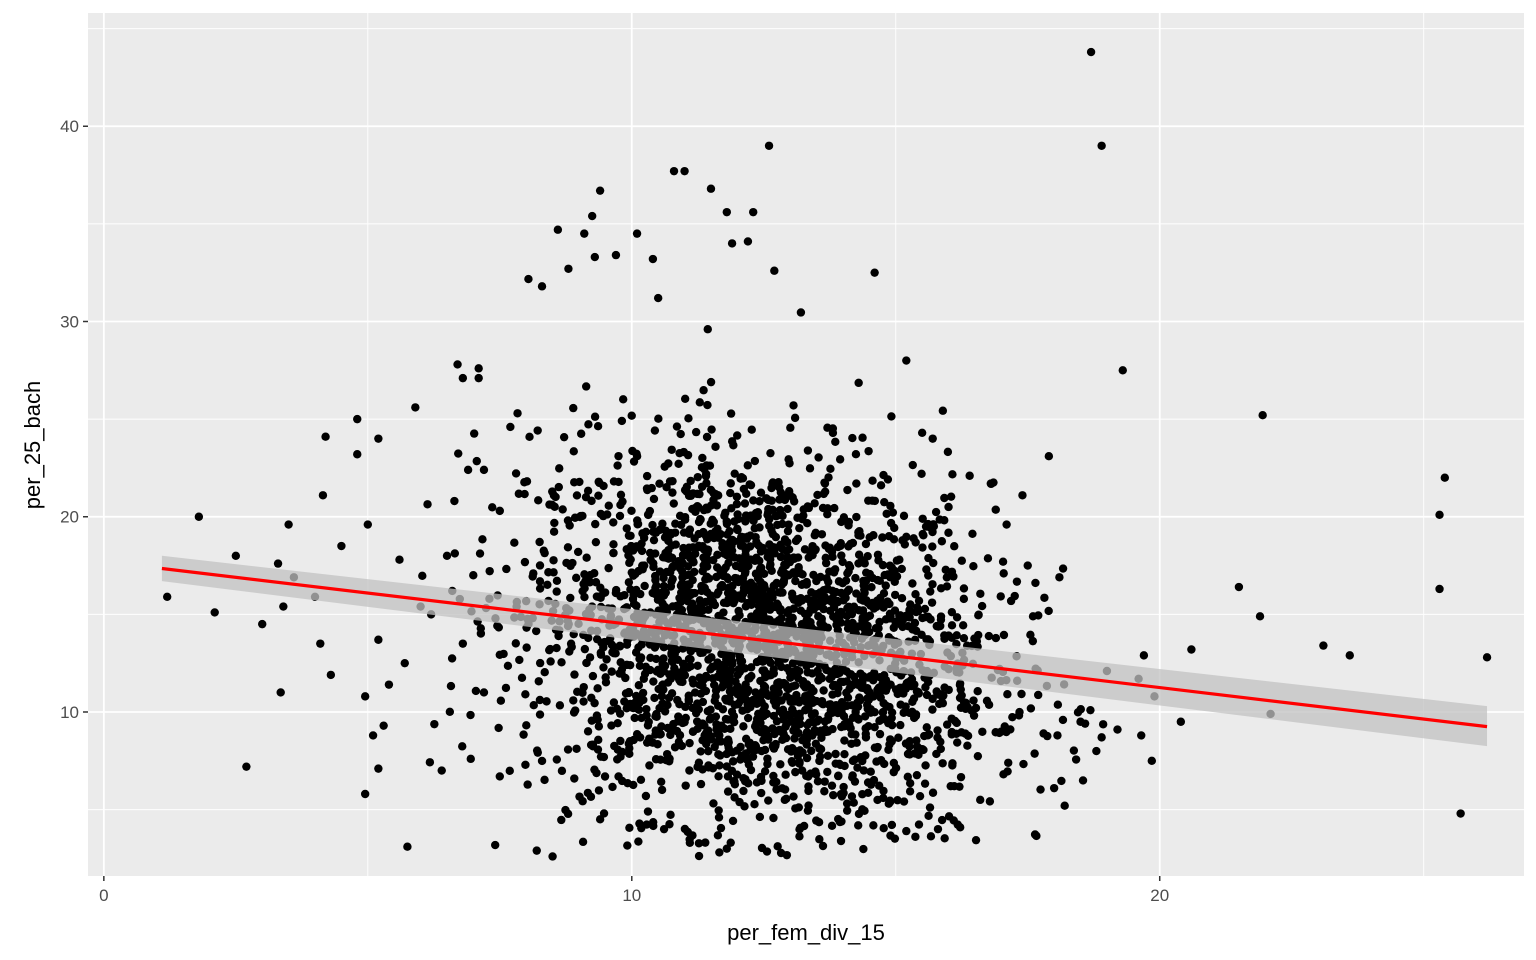 The width and height of the screenshot is (1536, 960). What do you see at coordinates (69, 712) in the screenshot?
I see `y-tick-label: 10` at bounding box center [69, 712].